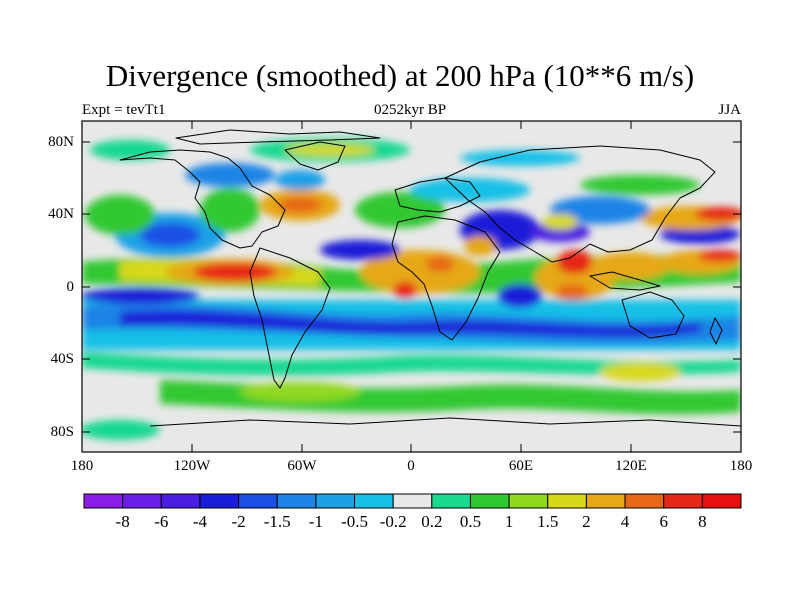 The width and height of the screenshot is (800, 600). Describe the element at coordinates (470, 521) in the screenshot. I see `colorbar-label: 0.5` at that location.